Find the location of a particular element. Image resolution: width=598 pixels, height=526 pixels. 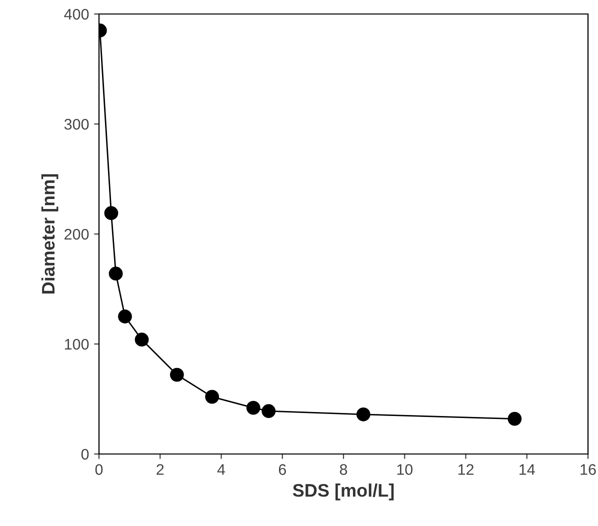

y-tick-label: 100 is located at coordinates (76, 344).